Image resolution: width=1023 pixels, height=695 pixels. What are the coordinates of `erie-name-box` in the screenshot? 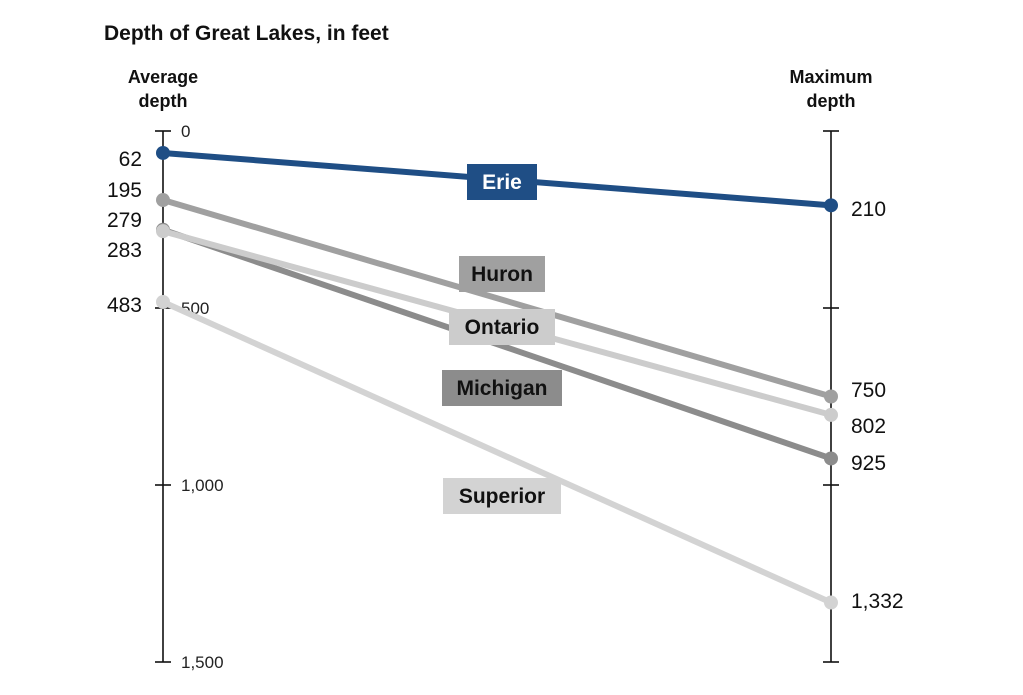 It's located at (502, 182).